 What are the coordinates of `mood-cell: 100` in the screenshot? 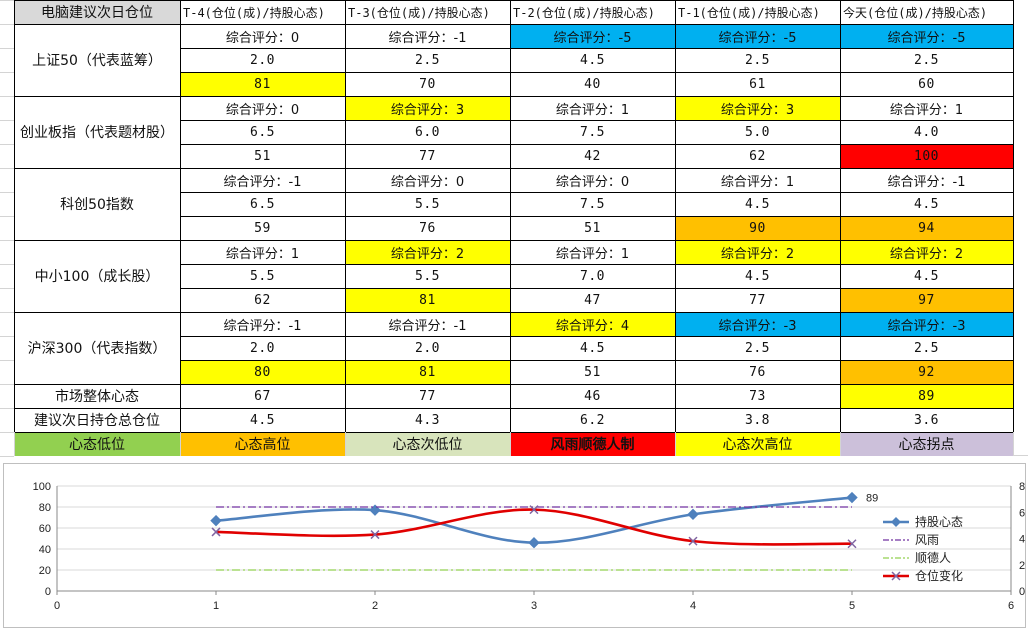 It's located at (926, 156).